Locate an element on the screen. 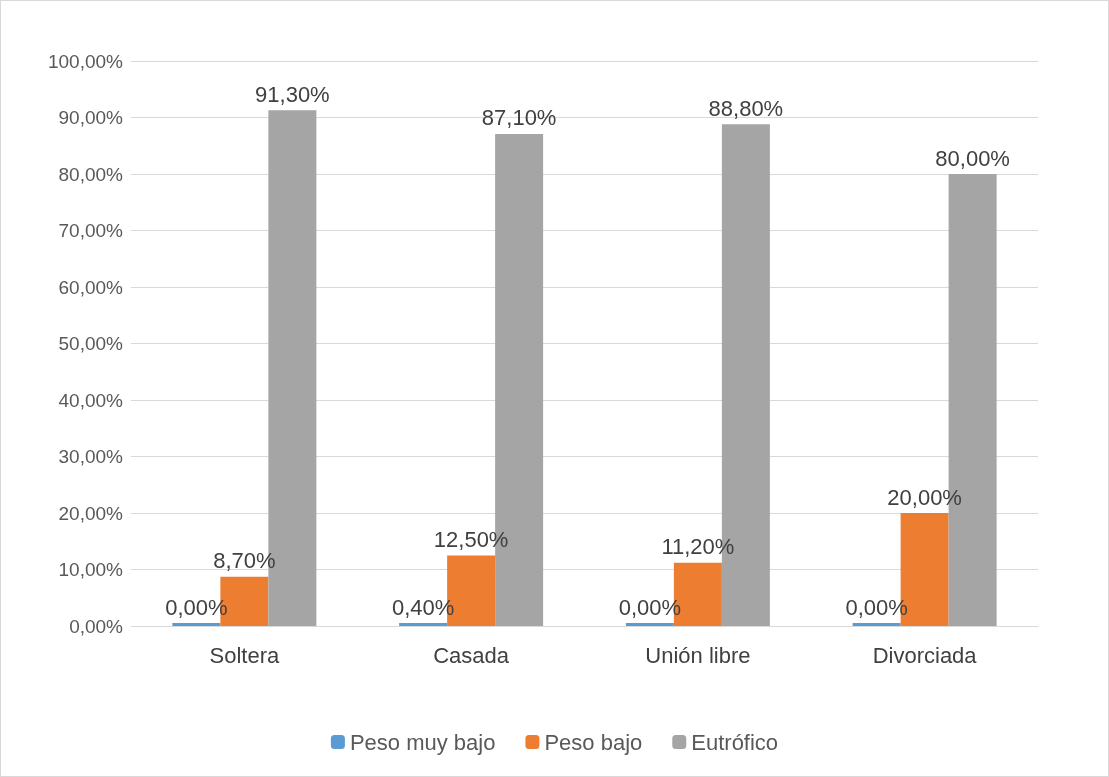  y-tick-label: 100,00% is located at coordinates (85, 61).